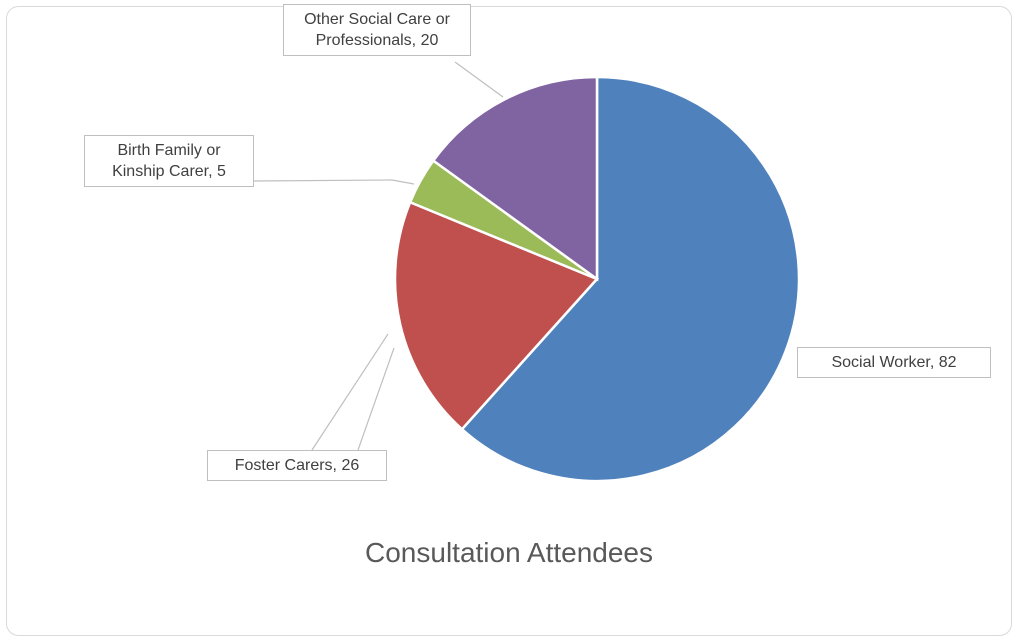 The width and height of the screenshot is (1018, 642). I want to click on label-category: Birth Family or Kinship Carer, so click(166, 161).